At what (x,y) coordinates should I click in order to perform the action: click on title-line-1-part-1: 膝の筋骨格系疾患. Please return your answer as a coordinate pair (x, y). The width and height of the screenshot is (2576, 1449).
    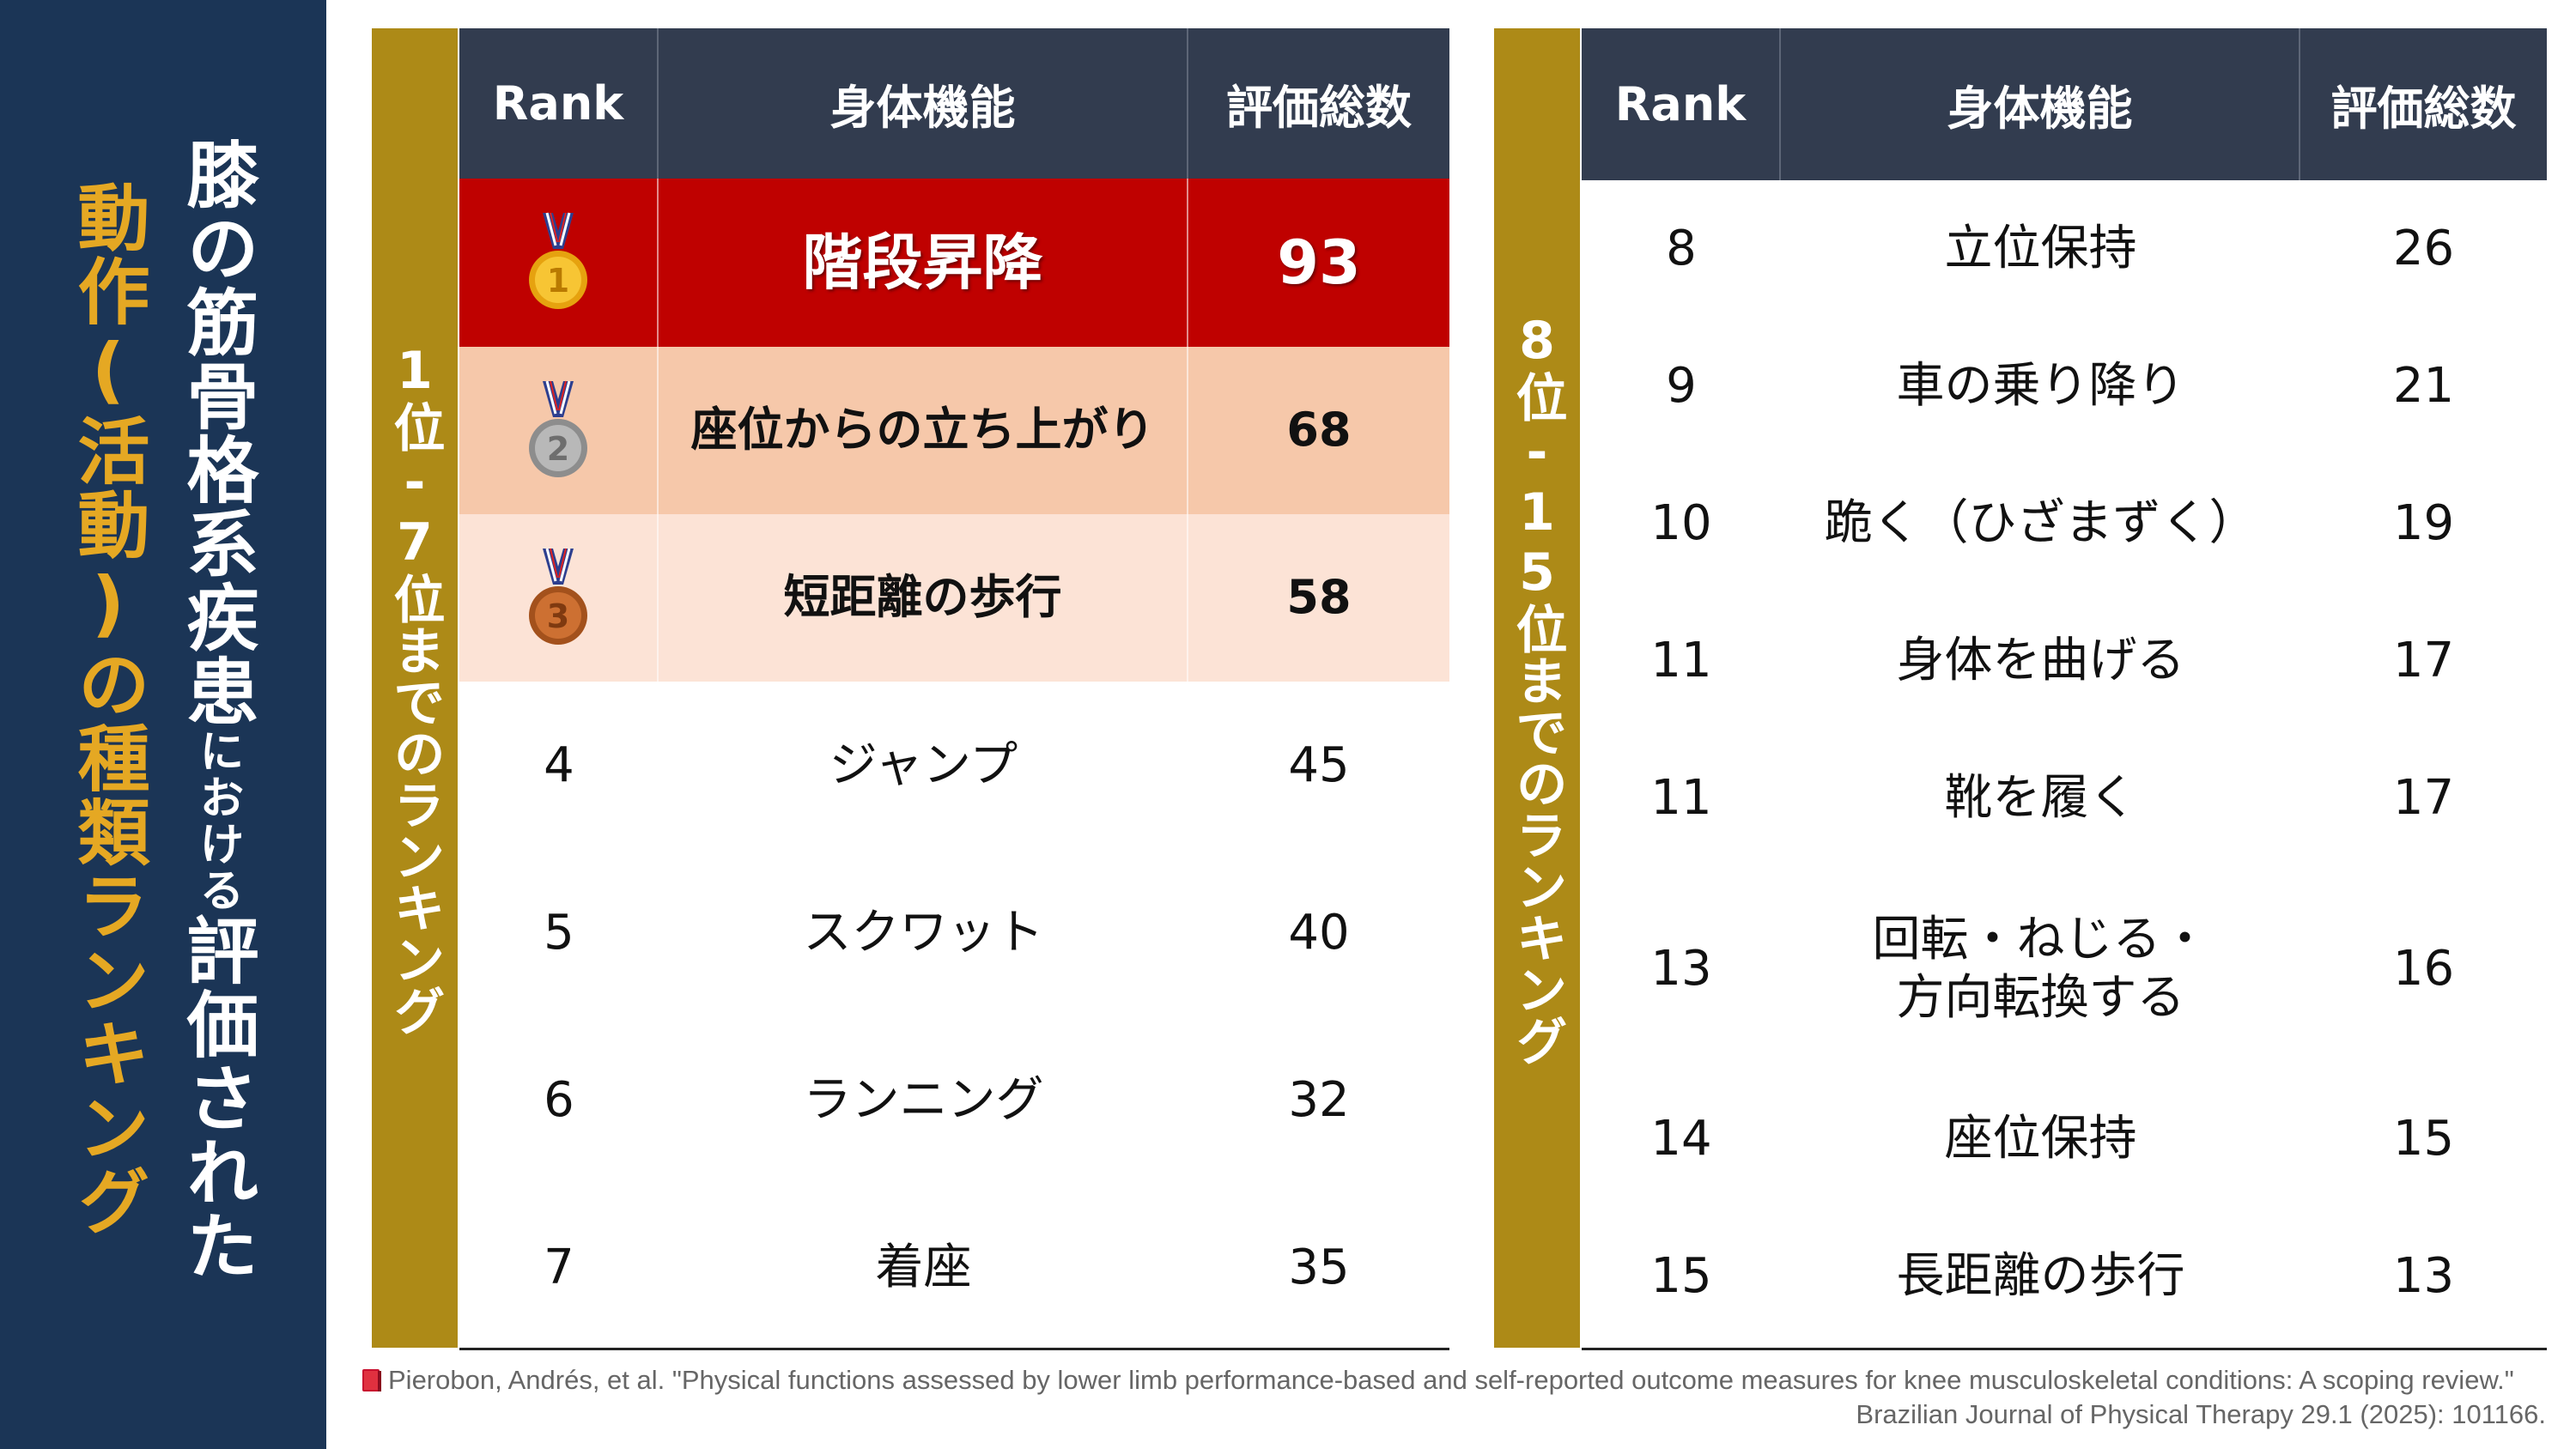
    Looking at the image, I should click on (217, 432).